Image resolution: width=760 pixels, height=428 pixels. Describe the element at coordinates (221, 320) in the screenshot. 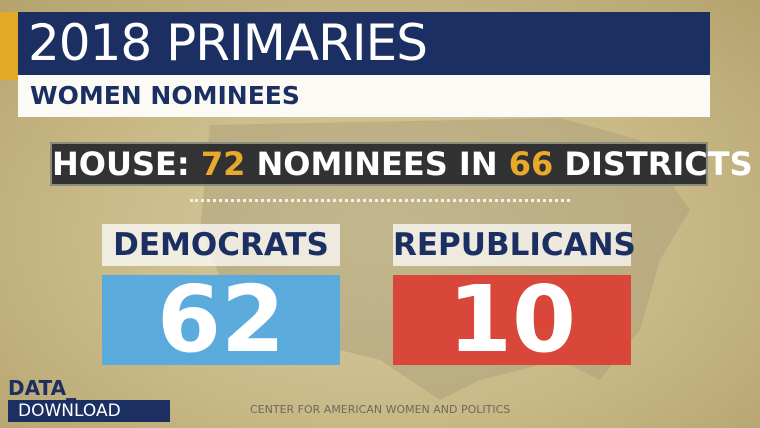

I see `party-count: 62` at that location.